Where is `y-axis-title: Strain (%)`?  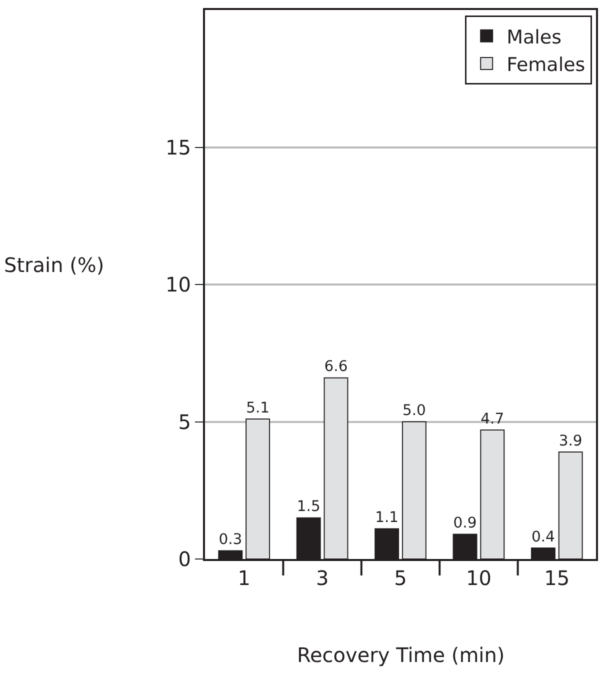
y-axis-title: Strain (%) is located at coordinates (54, 265).